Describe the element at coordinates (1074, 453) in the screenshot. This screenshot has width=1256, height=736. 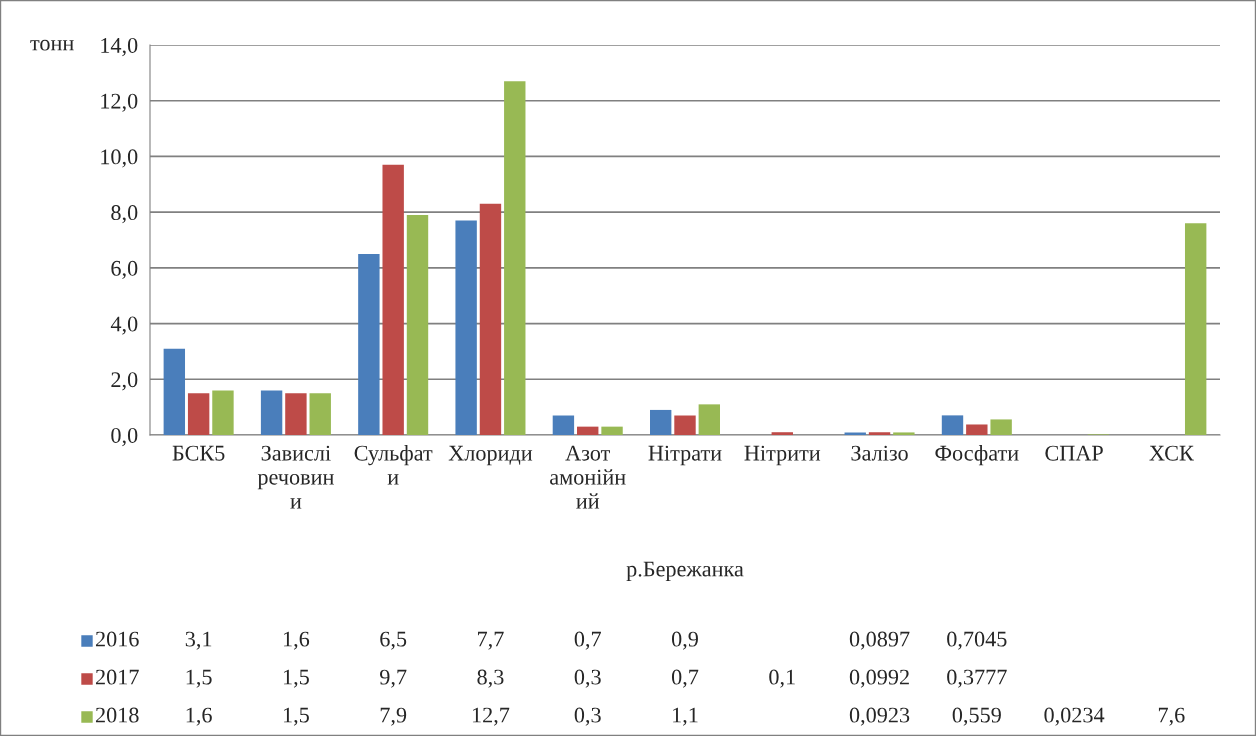
I see `x-tick-label: СПАР` at that location.